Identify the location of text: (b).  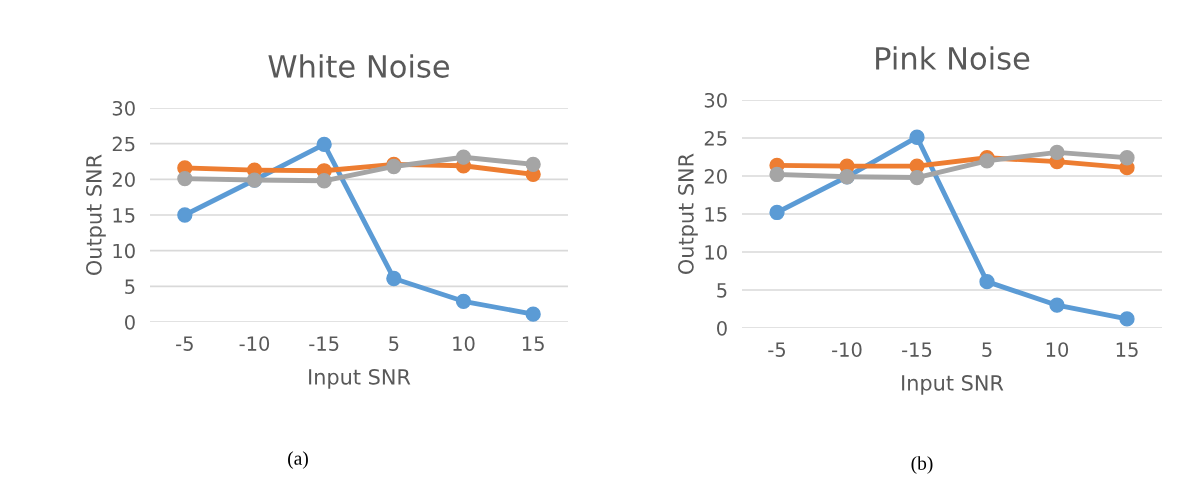
(922, 465).